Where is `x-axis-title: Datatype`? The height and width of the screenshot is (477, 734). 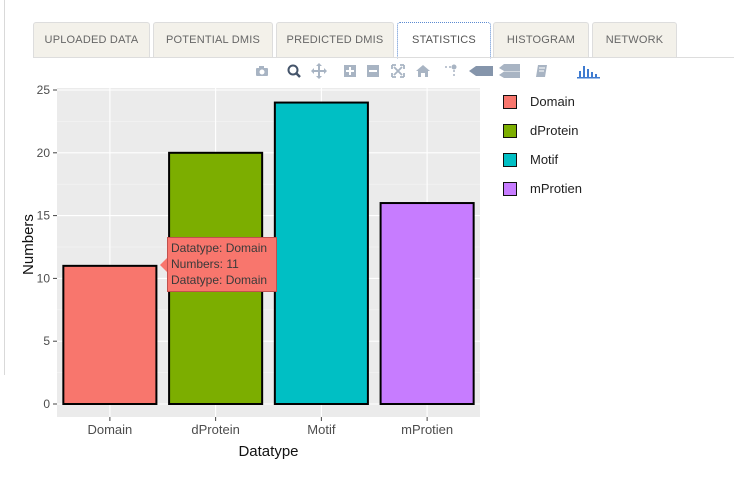 x-axis-title: Datatype is located at coordinates (268, 451).